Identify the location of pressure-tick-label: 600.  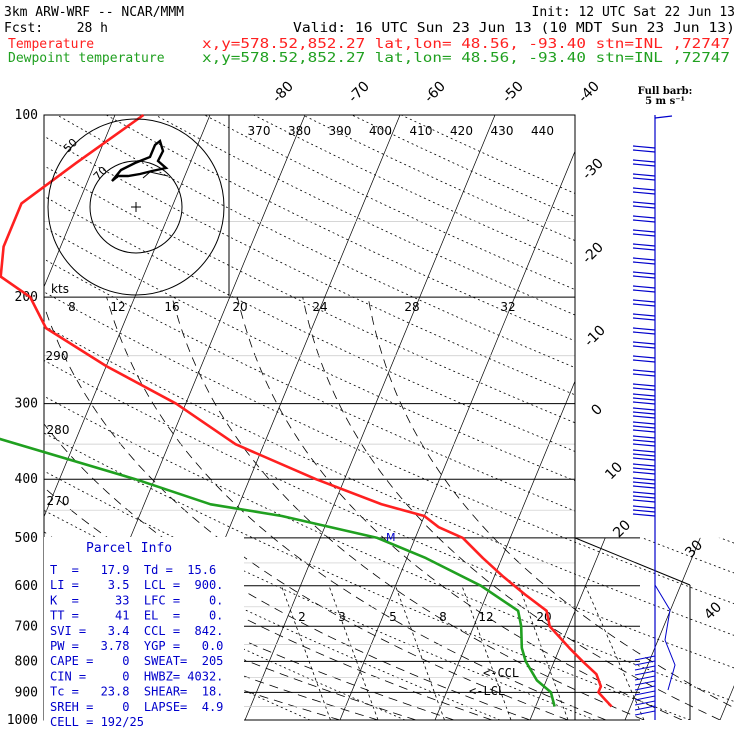
(26, 586).